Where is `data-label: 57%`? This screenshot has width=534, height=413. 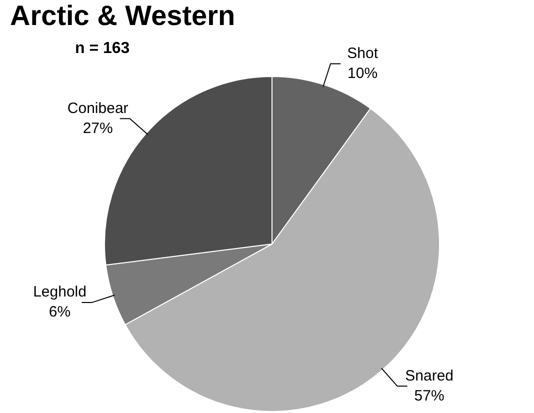
data-label: 57% is located at coordinates (429, 395).